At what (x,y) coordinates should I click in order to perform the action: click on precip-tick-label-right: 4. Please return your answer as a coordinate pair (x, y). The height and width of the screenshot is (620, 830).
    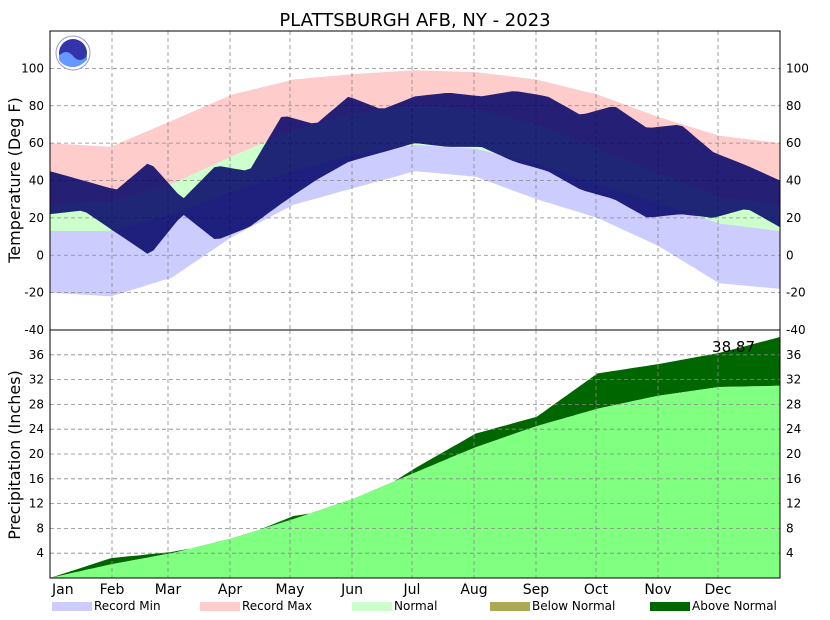
    Looking at the image, I should click on (790, 553).